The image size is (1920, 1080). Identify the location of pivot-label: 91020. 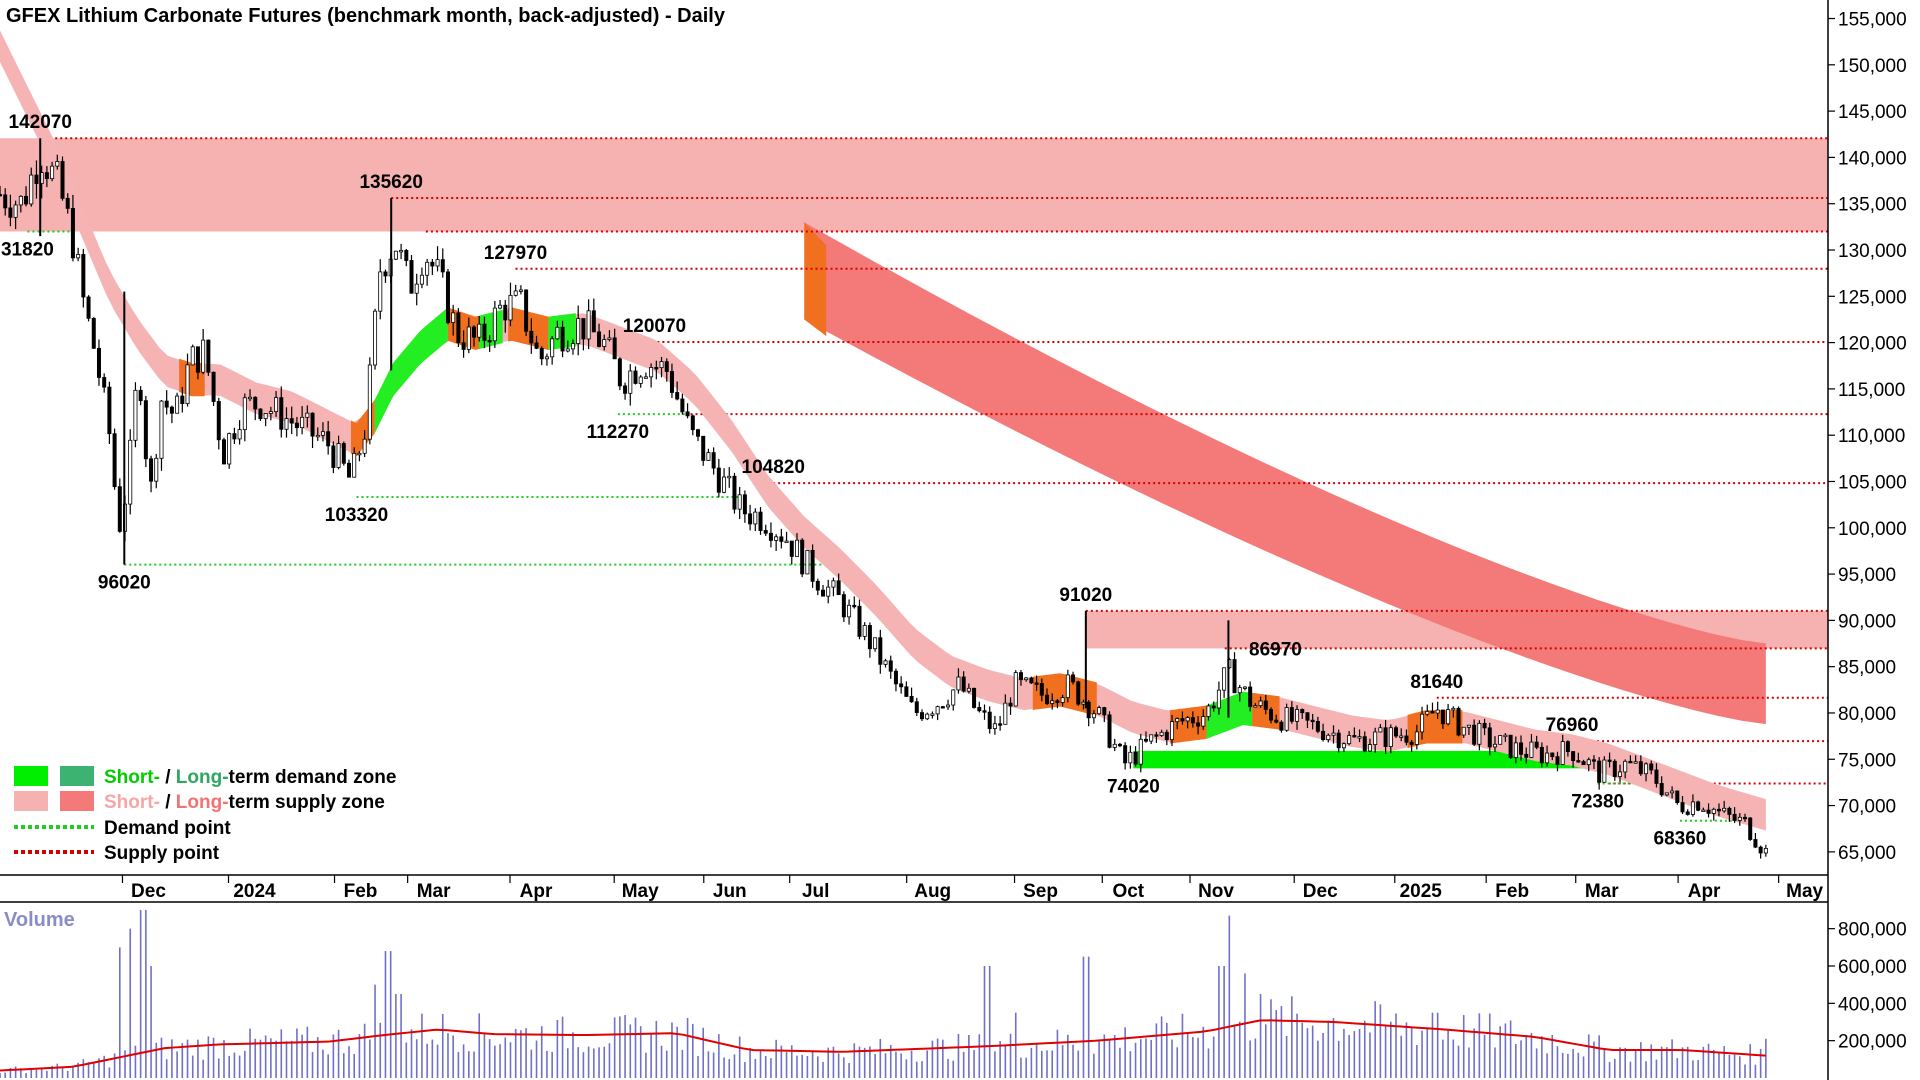
(1085, 595).